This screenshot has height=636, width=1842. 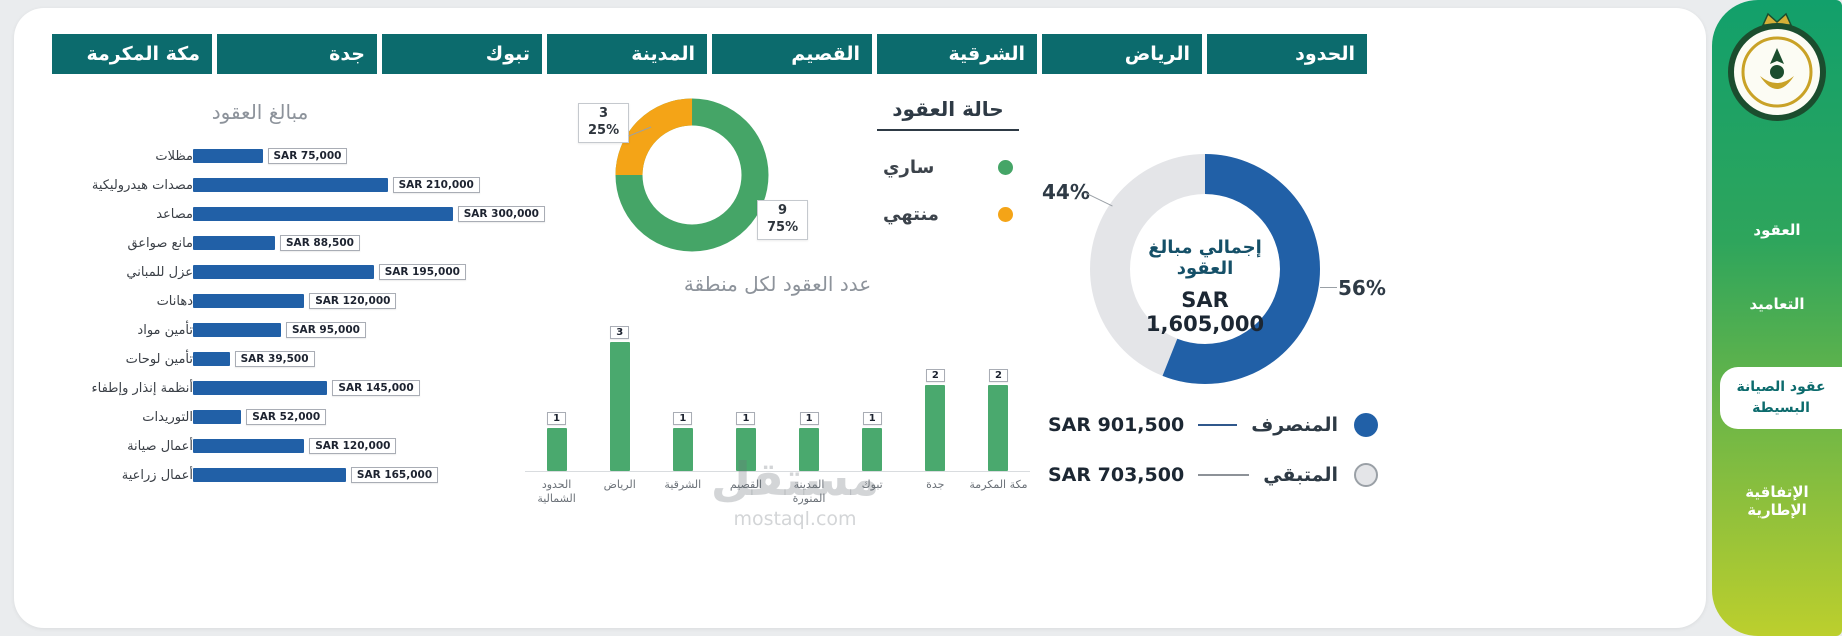 What do you see at coordinates (1205, 286) in the screenshot?
I see `totals-center: إجمالي مبالغ العقود SAR 1,605,000` at bounding box center [1205, 286].